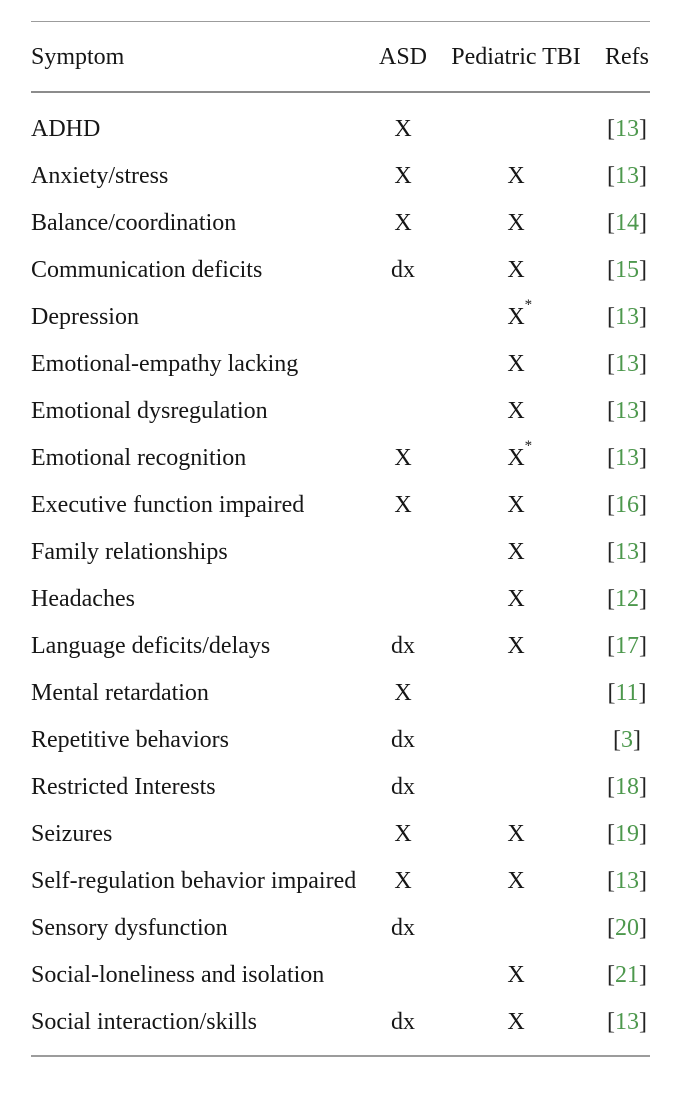 This screenshot has width=696, height=1093. What do you see at coordinates (85, 316) in the screenshot?
I see `symptom-label: Depression` at bounding box center [85, 316].